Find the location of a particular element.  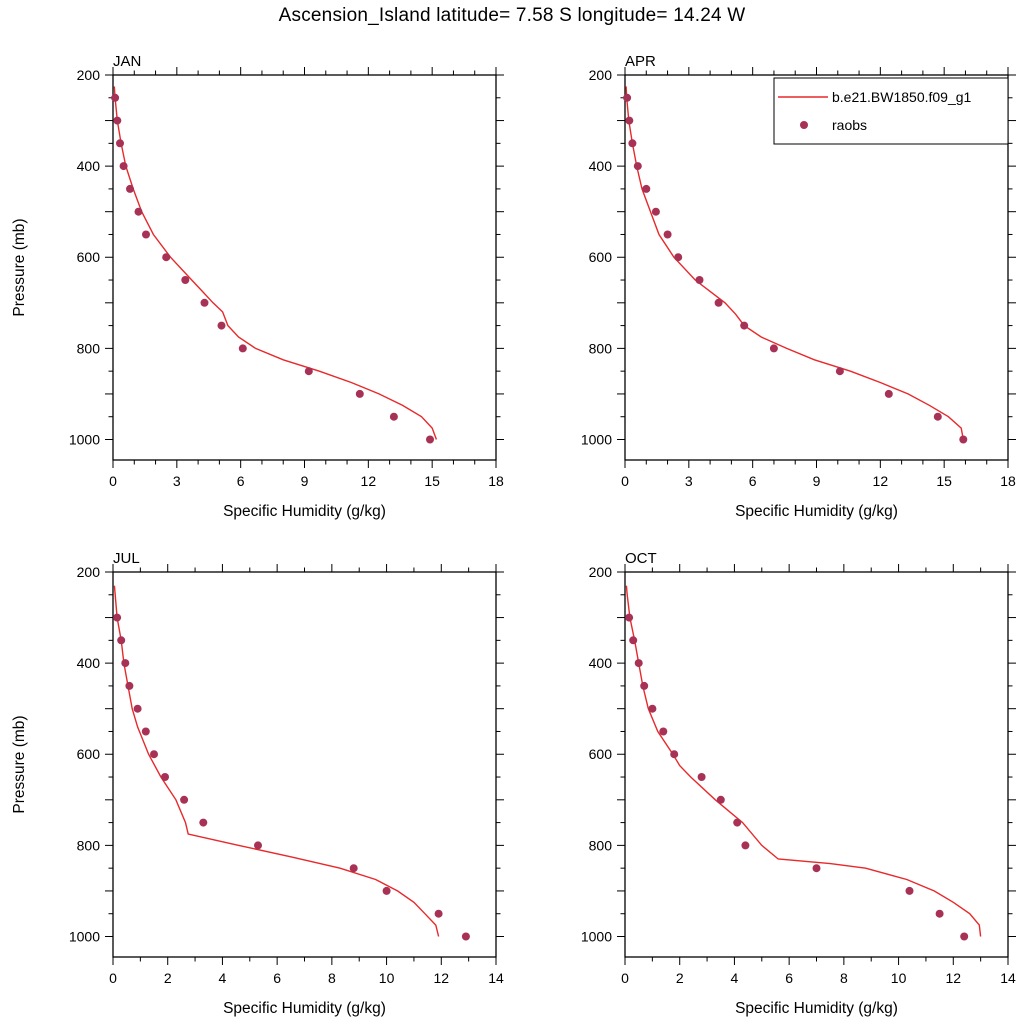

legend-dot-label: raobs is located at coordinates (849, 125).